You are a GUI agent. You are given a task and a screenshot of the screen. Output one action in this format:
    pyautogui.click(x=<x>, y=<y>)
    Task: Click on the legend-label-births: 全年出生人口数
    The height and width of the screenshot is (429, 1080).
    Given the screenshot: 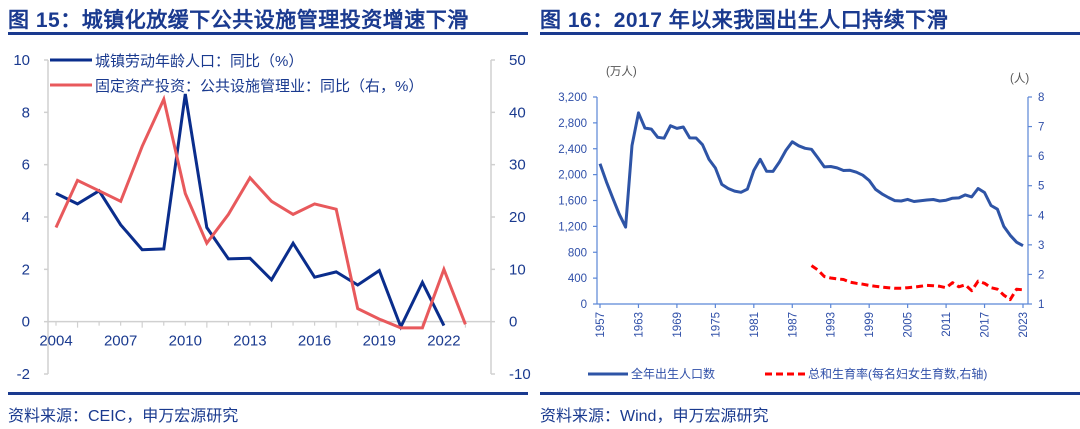 What is the action you would take?
    pyautogui.click(x=673, y=373)
    